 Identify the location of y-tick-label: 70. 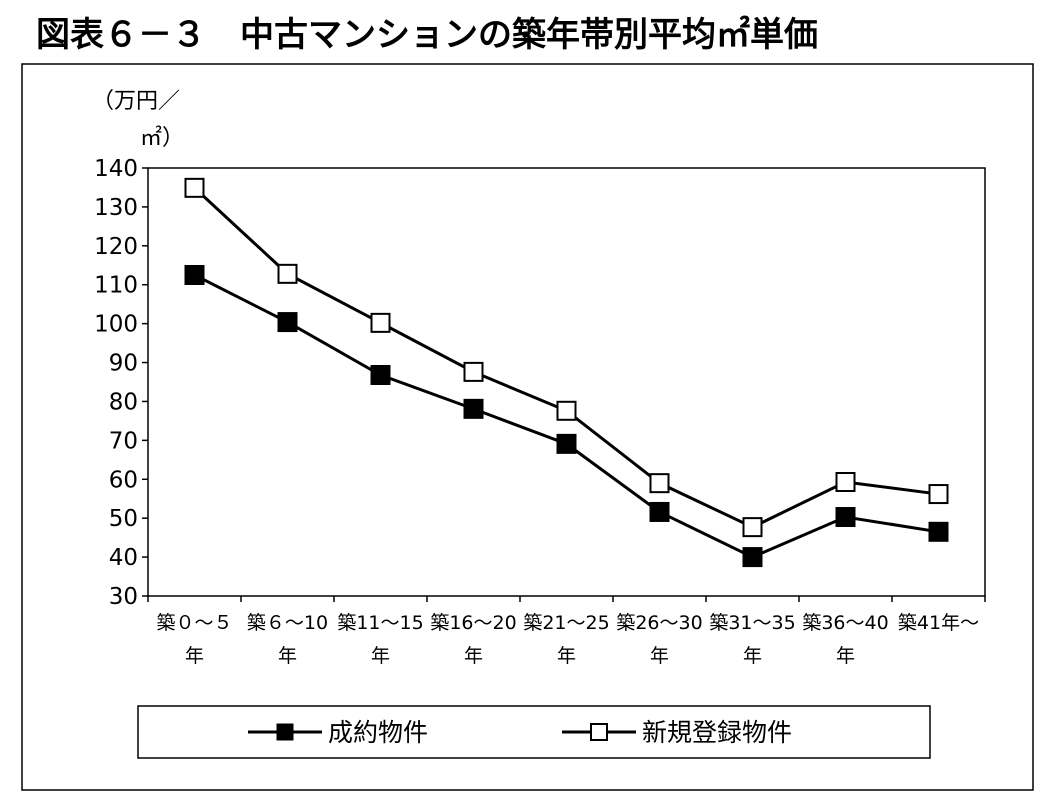
(123, 441).